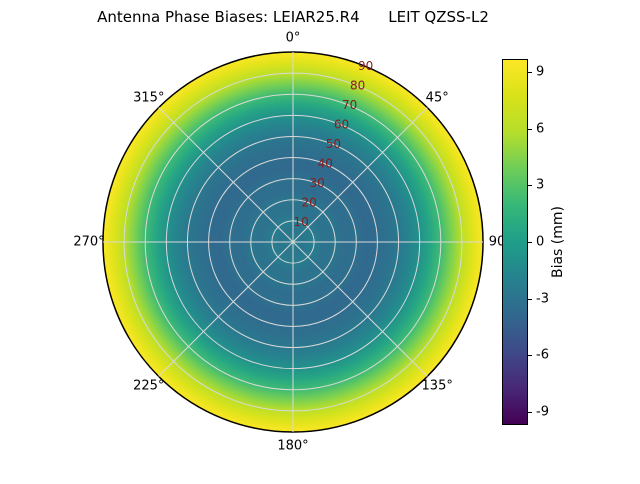 The height and width of the screenshot is (484, 640). What do you see at coordinates (540, 242) in the screenshot?
I see `colorbar-tick-label: 0` at bounding box center [540, 242].